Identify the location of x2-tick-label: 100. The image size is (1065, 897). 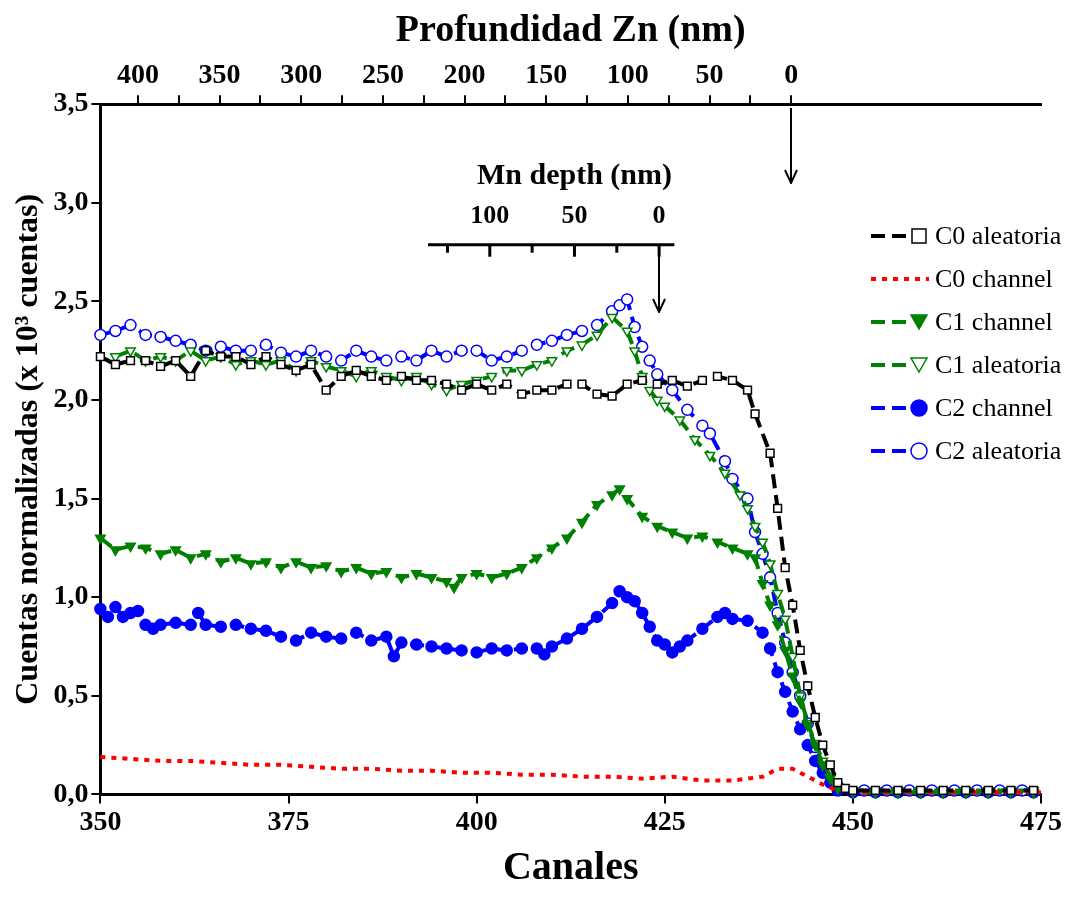
(627, 73).